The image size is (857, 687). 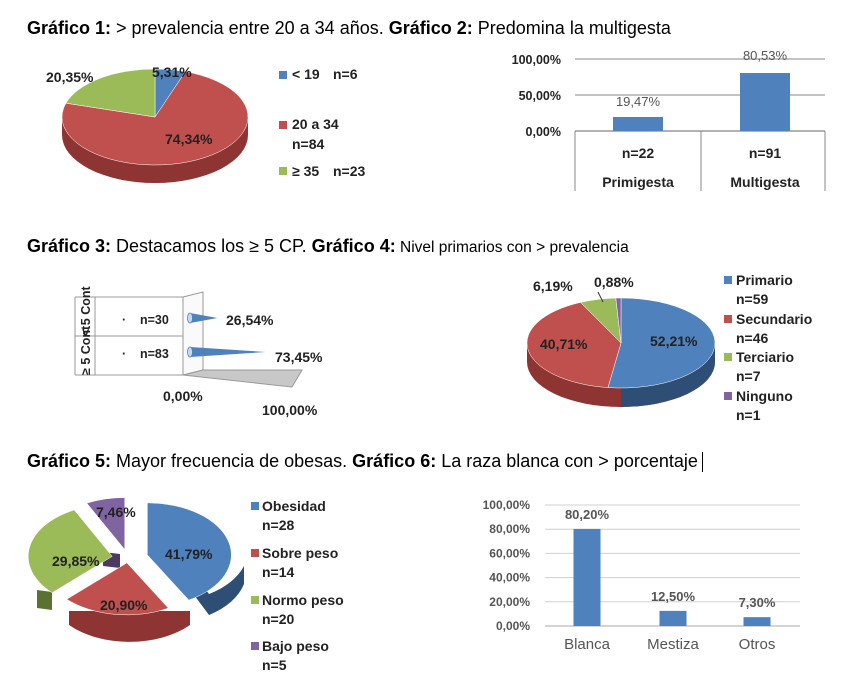 What do you see at coordinates (507, 565) in the screenshot?
I see `grafico6-yticks: 0,00% 20,00% 40,00% 60,00% 80,00% 100,00%` at bounding box center [507, 565].